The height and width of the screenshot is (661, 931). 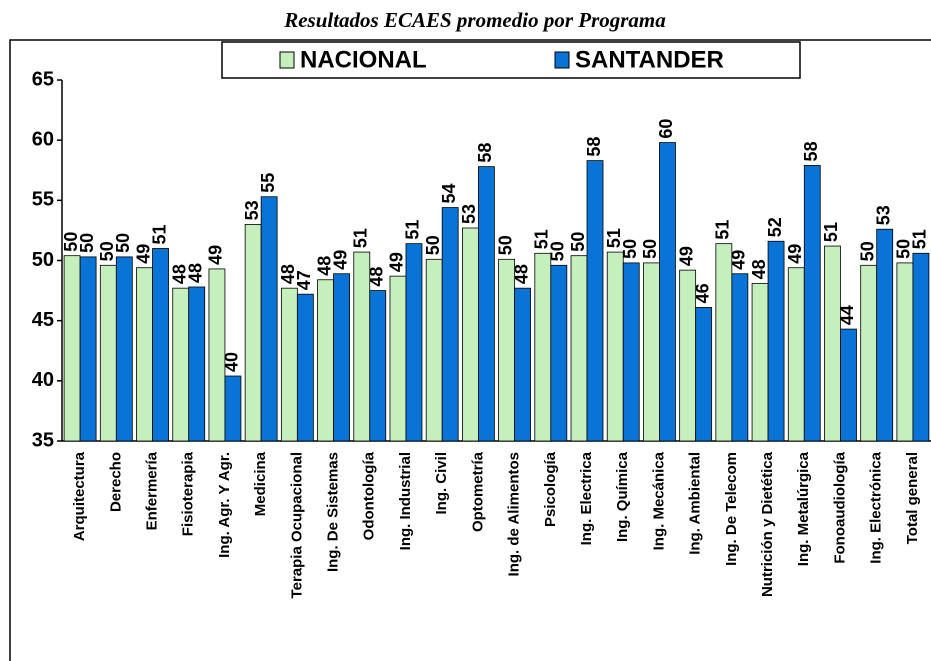 What do you see at coordinates (268, 183) in the screenshot?
I see `data-label: 55` at bounding box center [268, 183].